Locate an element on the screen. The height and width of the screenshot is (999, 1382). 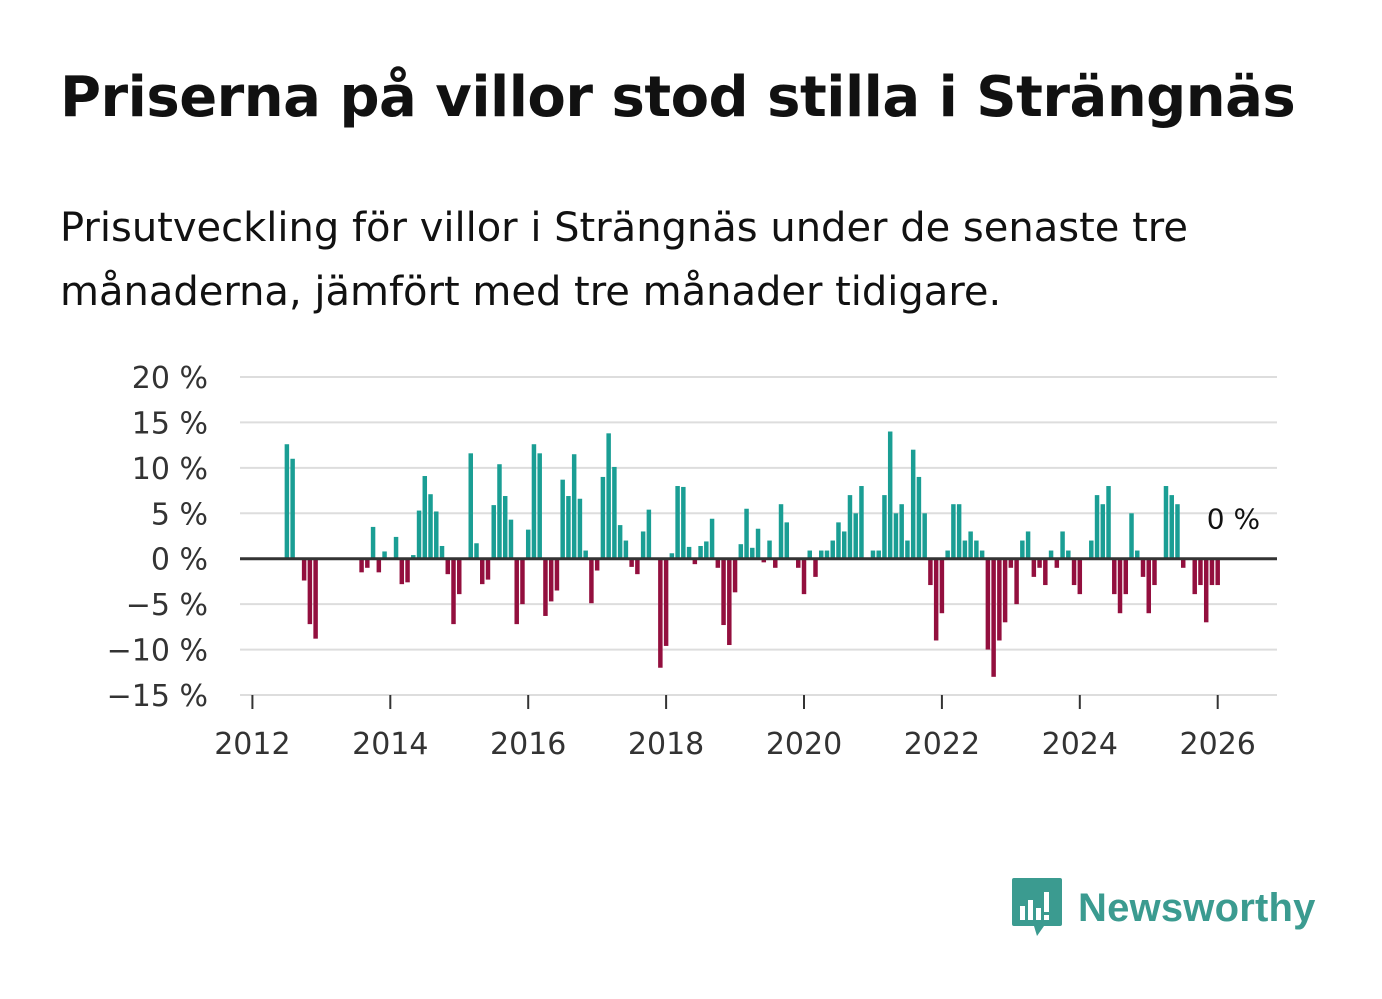
latest-value-label: 0 % is located at coordinates (1233, 519).